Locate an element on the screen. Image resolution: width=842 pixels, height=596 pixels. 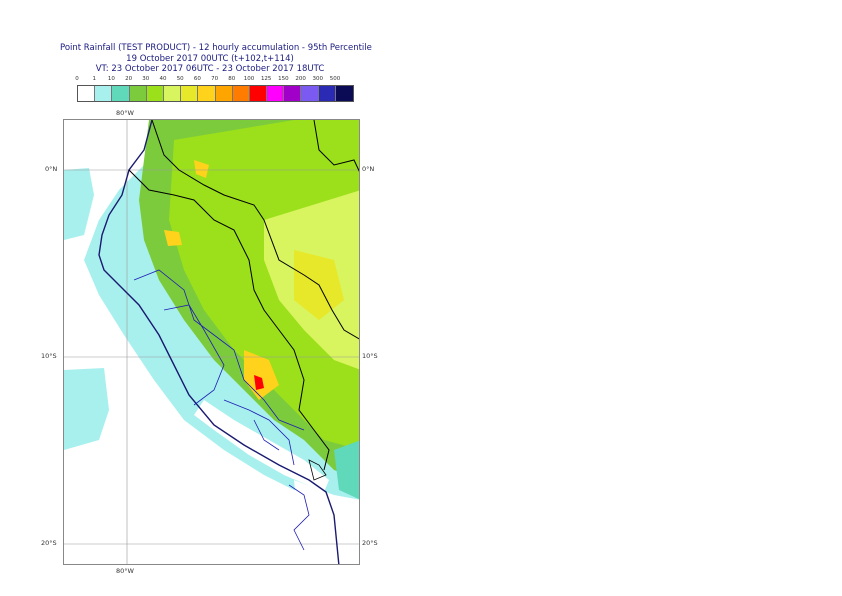
lat-label-0-right: 0°N is located at coordinates (368, 169).